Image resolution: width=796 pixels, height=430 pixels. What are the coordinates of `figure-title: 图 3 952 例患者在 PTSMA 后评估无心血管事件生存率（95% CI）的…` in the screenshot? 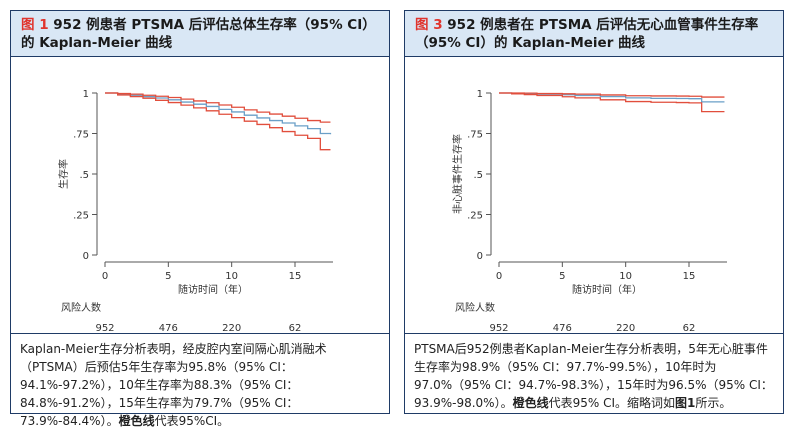 It's located at (594, 34).